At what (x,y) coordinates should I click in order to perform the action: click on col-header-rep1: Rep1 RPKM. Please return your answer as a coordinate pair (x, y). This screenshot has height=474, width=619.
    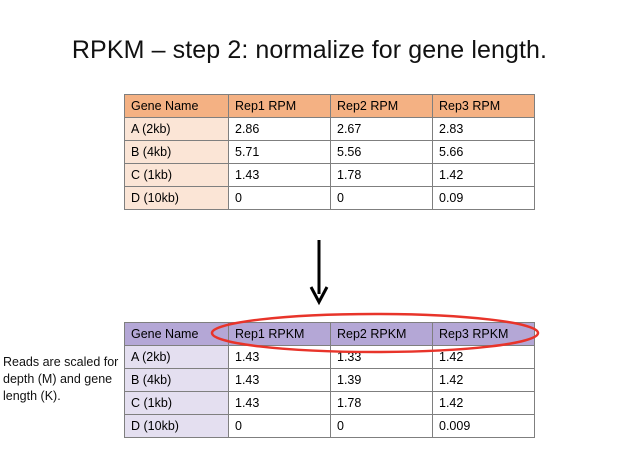
    Looking at the image, I should click on (279, 334).